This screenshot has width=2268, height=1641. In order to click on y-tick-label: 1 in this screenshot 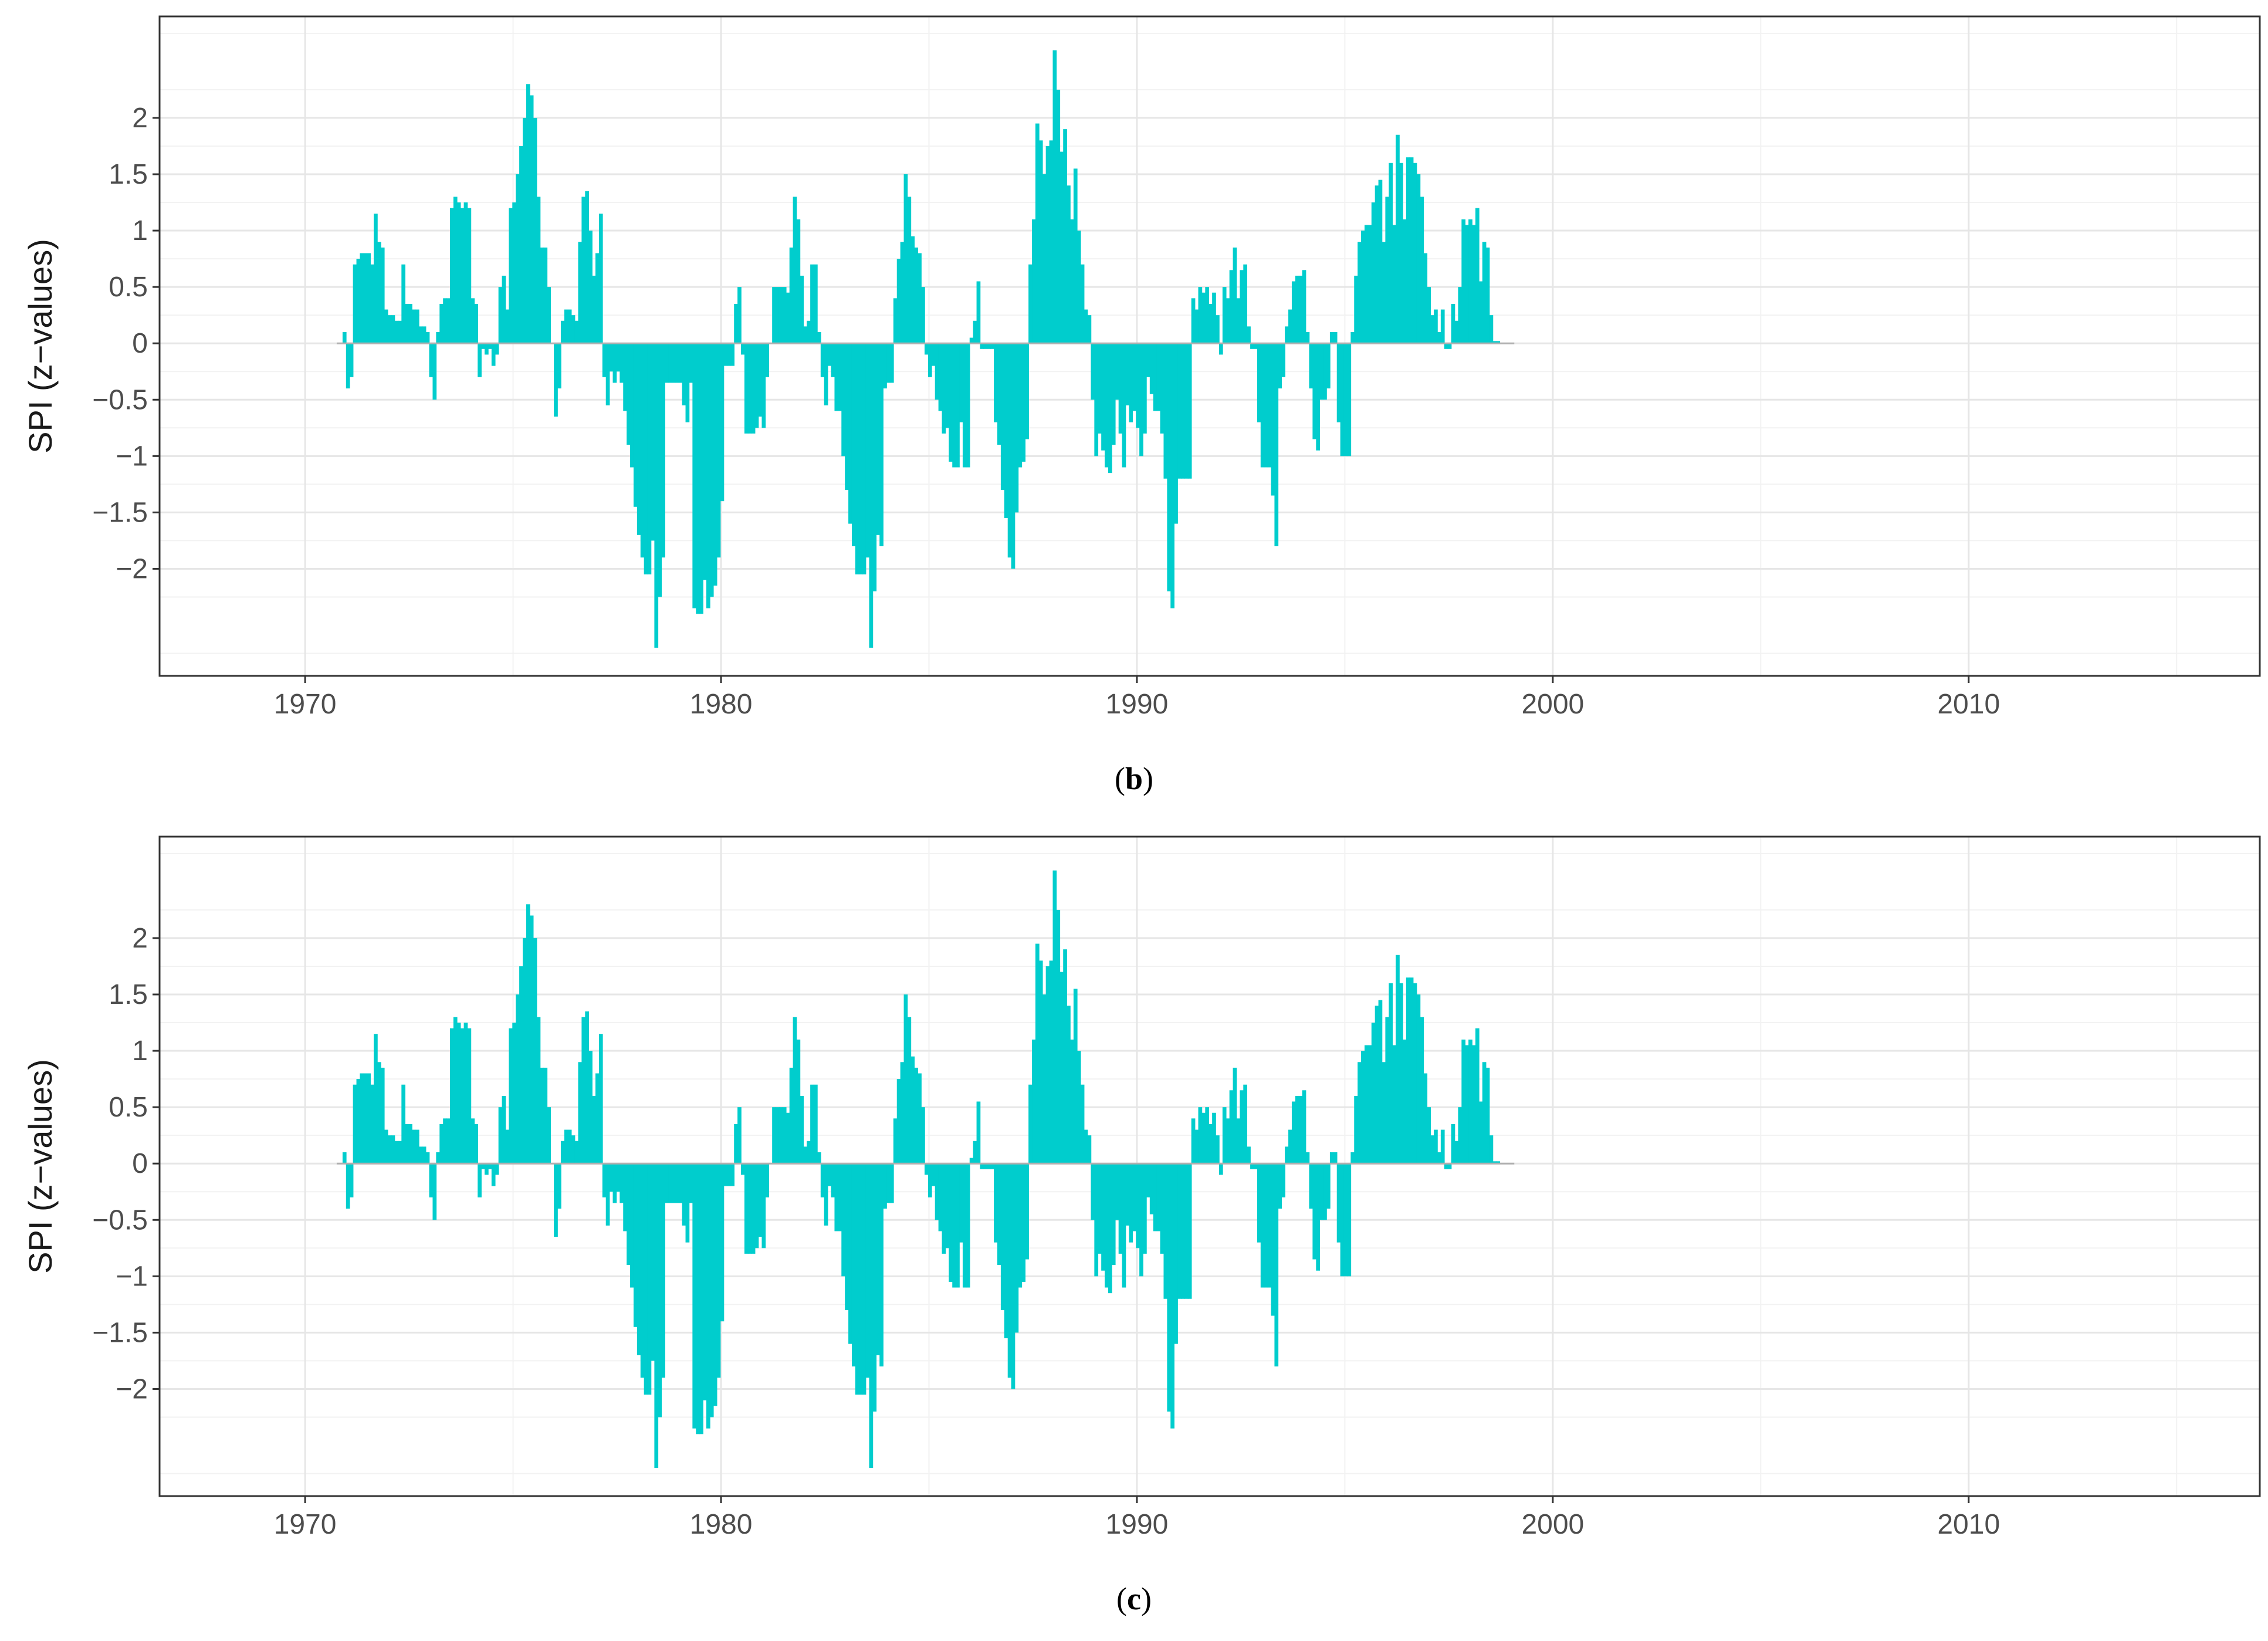, I will do `click(140, 230)`.